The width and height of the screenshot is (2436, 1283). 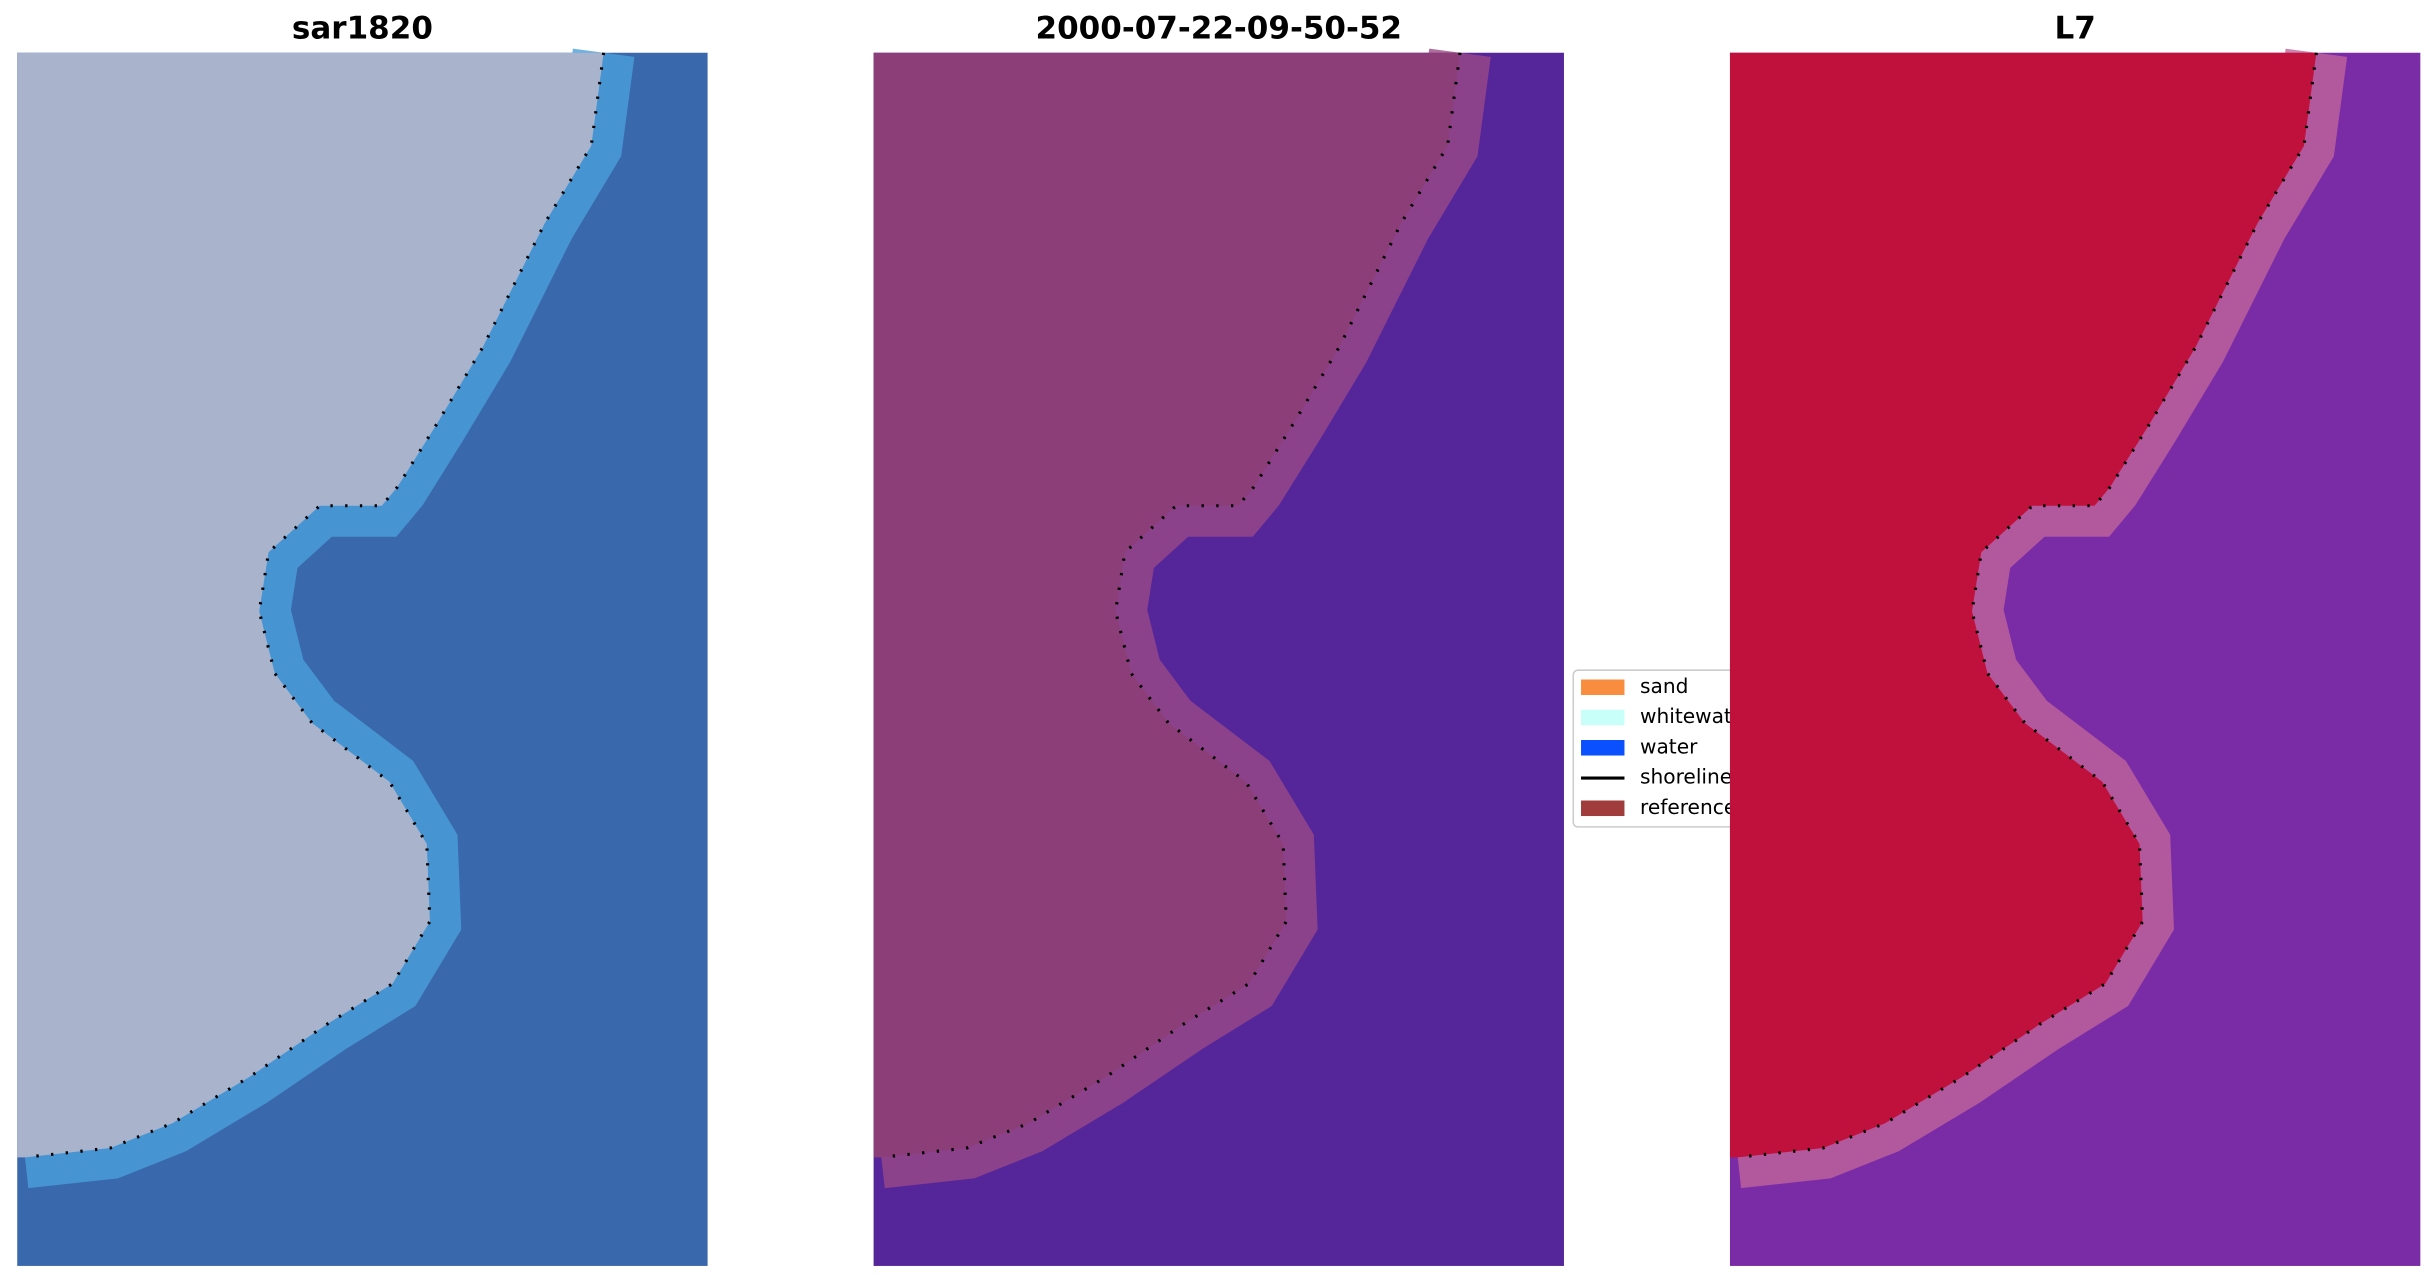 I want to click on legend-label: sand, so click(x=1664, y=686).